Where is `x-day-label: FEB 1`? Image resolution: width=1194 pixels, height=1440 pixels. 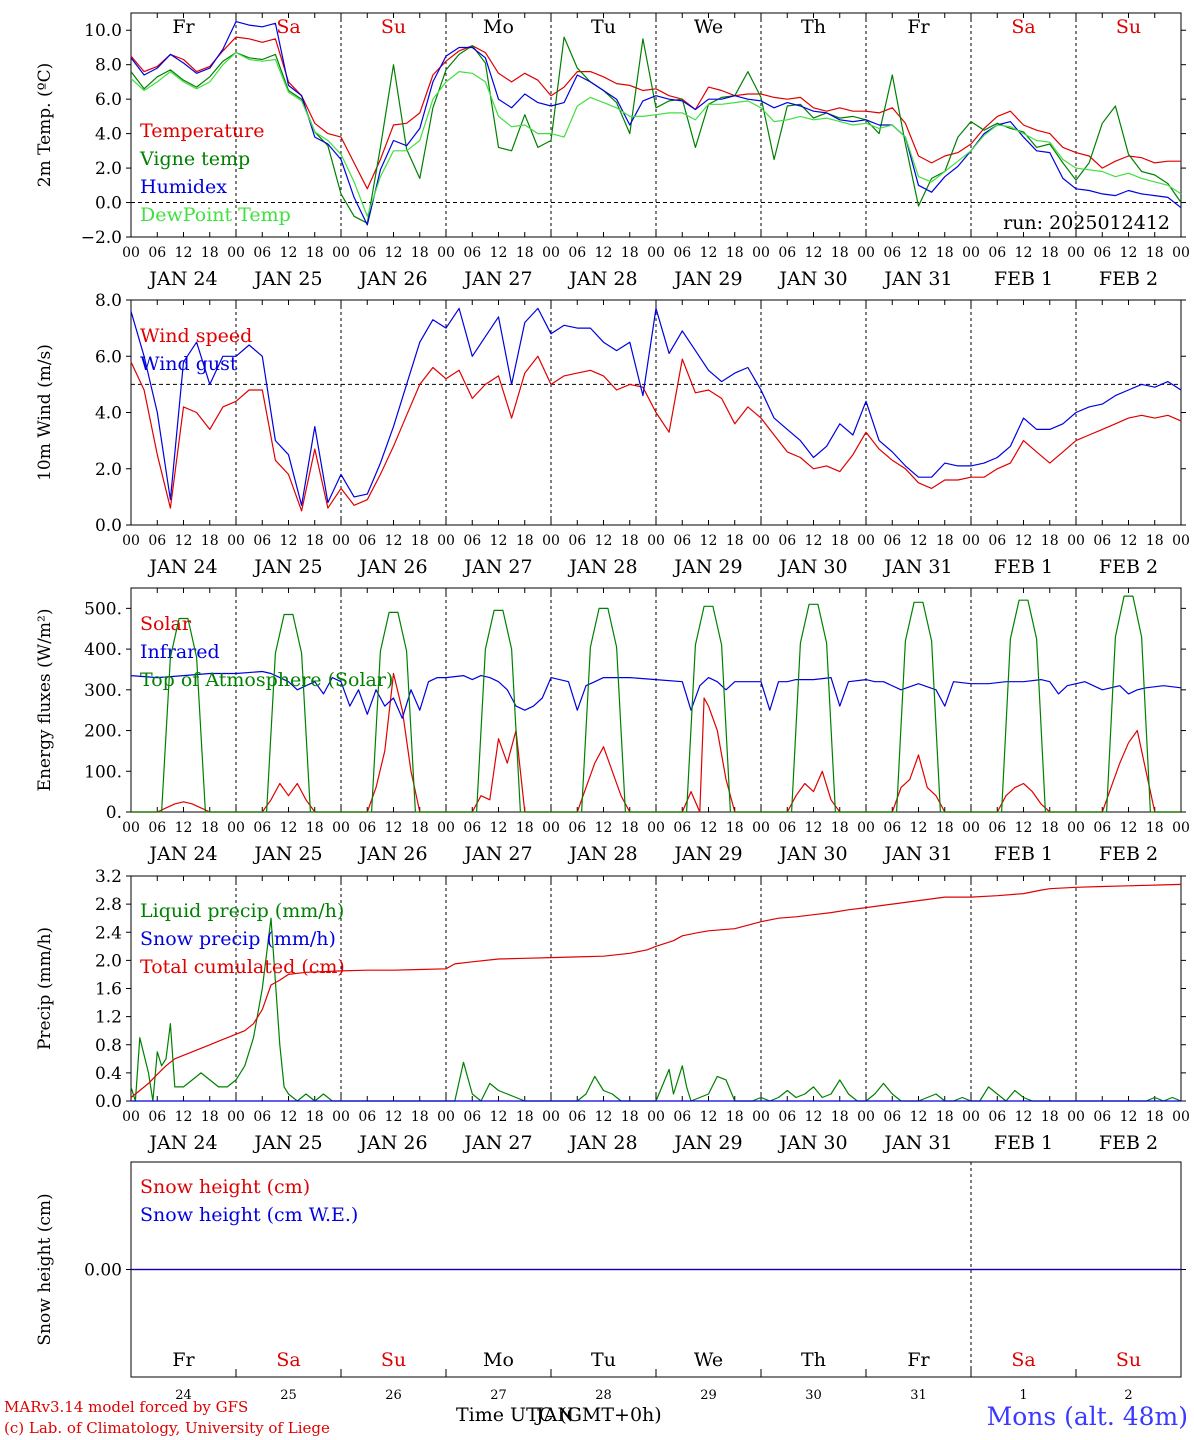 x-day-label: FEB 1 is located at coordinates (1023, 279).